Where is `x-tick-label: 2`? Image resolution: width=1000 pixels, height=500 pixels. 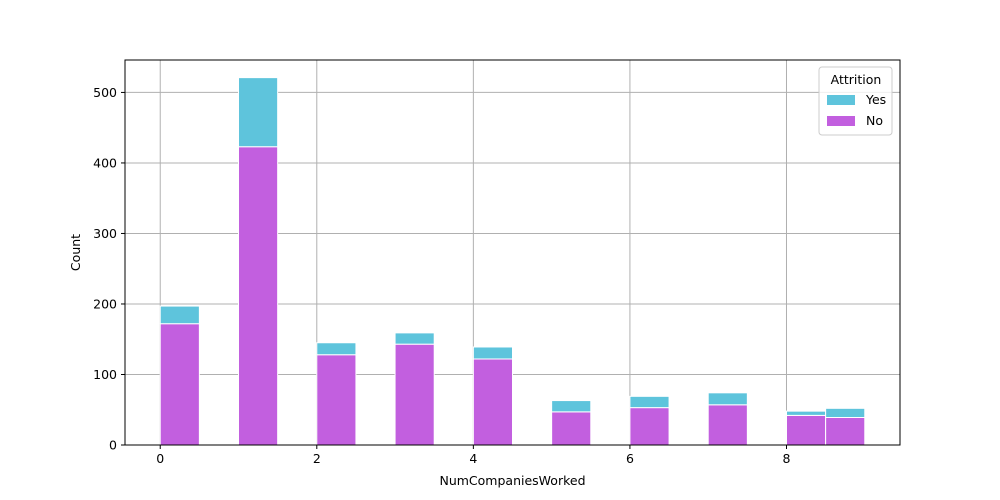
x-tick-label: 2 is located at coordinates (317, 458).